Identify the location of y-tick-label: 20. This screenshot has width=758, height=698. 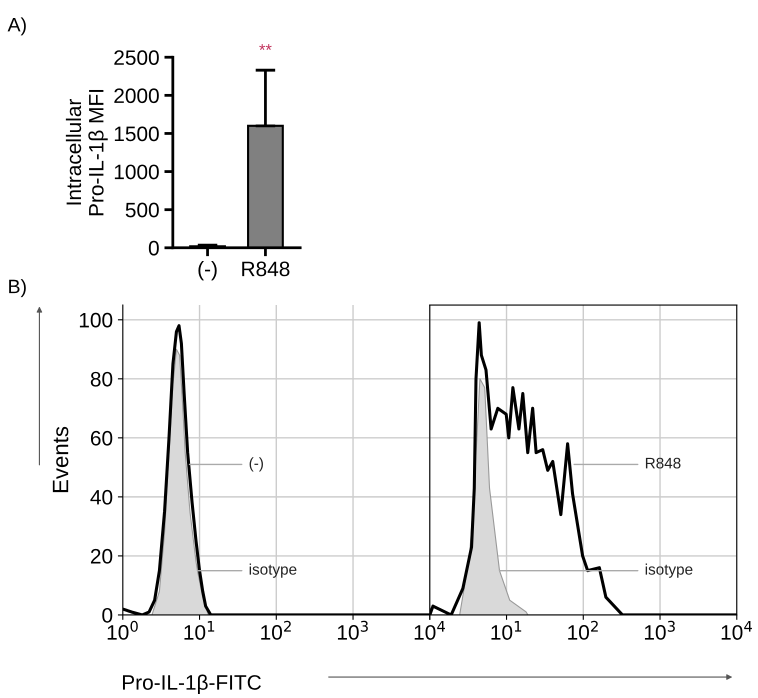
(101, 556).